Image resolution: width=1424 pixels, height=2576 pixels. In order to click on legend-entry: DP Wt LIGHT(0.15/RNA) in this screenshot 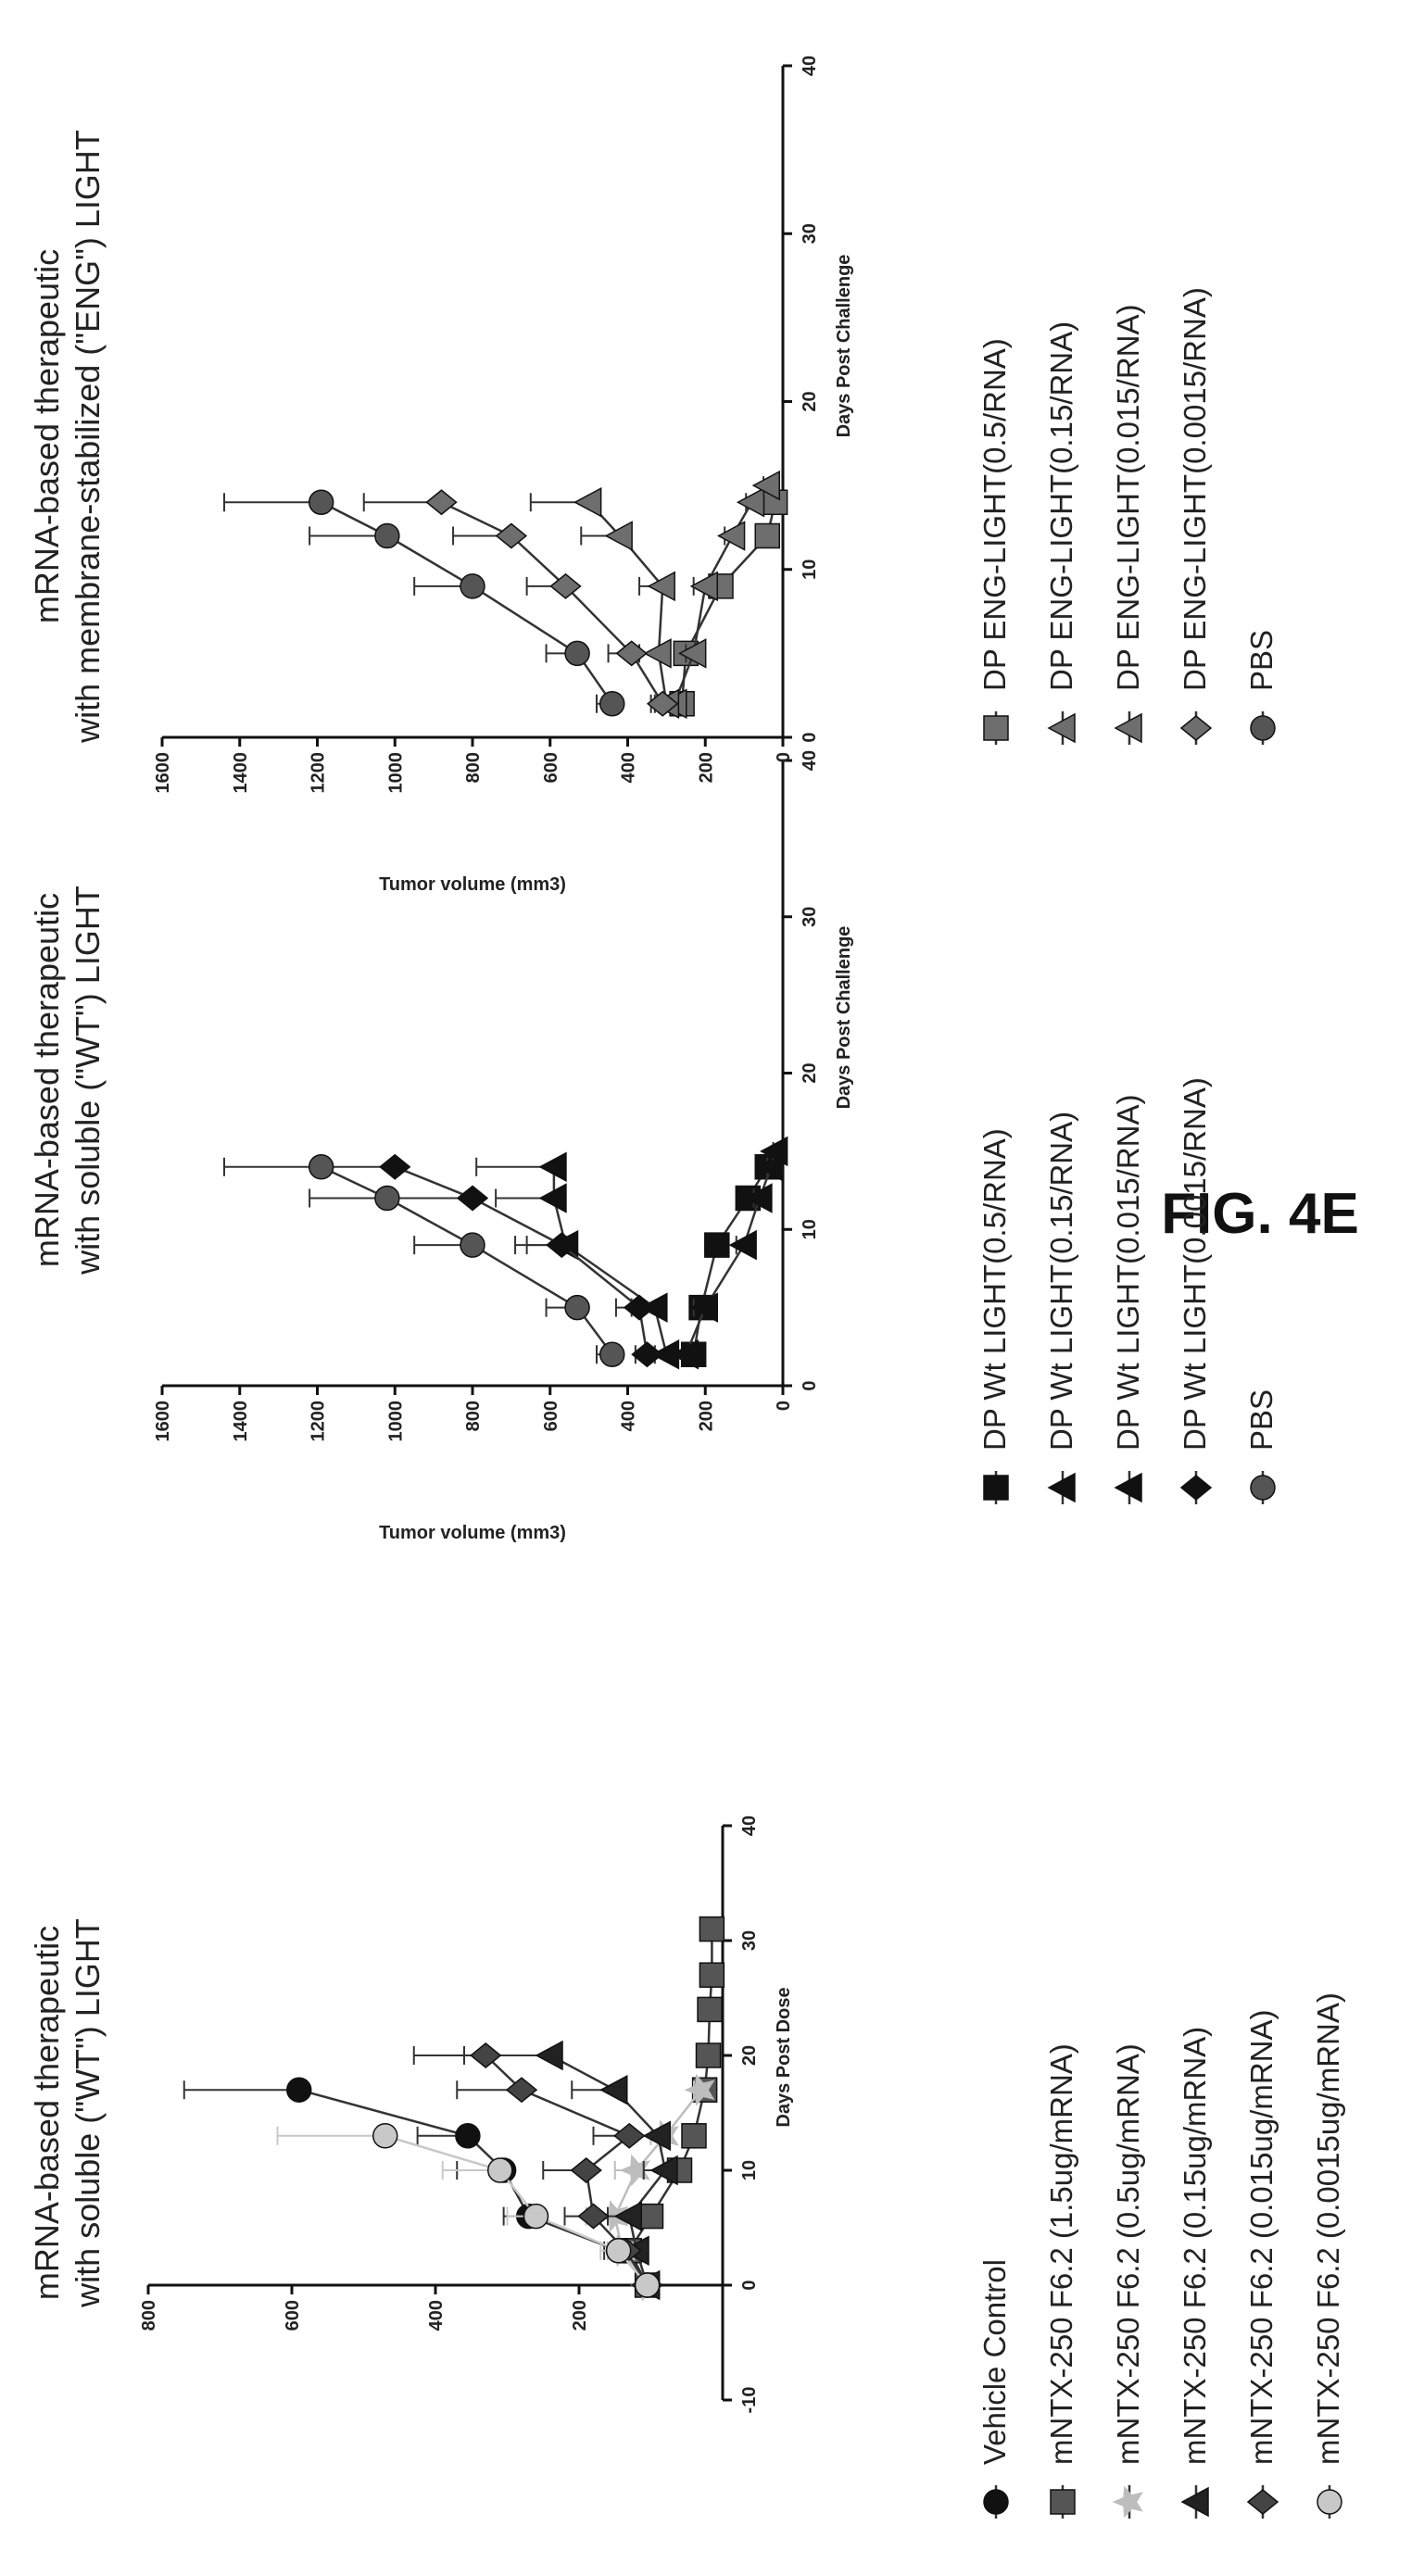, I will do `click(1061, 1308)`.